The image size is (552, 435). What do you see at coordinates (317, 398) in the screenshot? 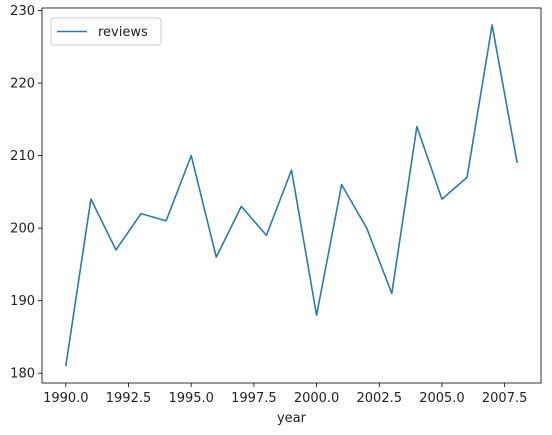
I see `x-tick-label: 2000.0` at bounding box center [317, 398].